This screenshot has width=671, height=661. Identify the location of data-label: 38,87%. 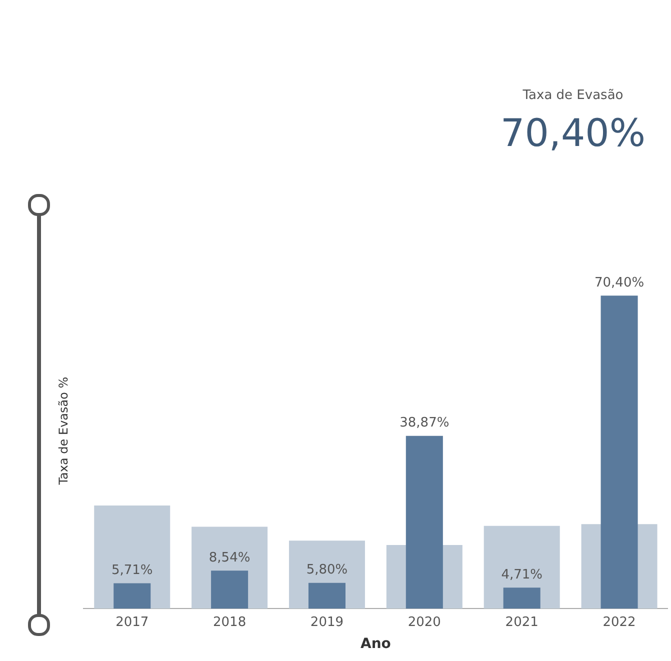
(425, 423).